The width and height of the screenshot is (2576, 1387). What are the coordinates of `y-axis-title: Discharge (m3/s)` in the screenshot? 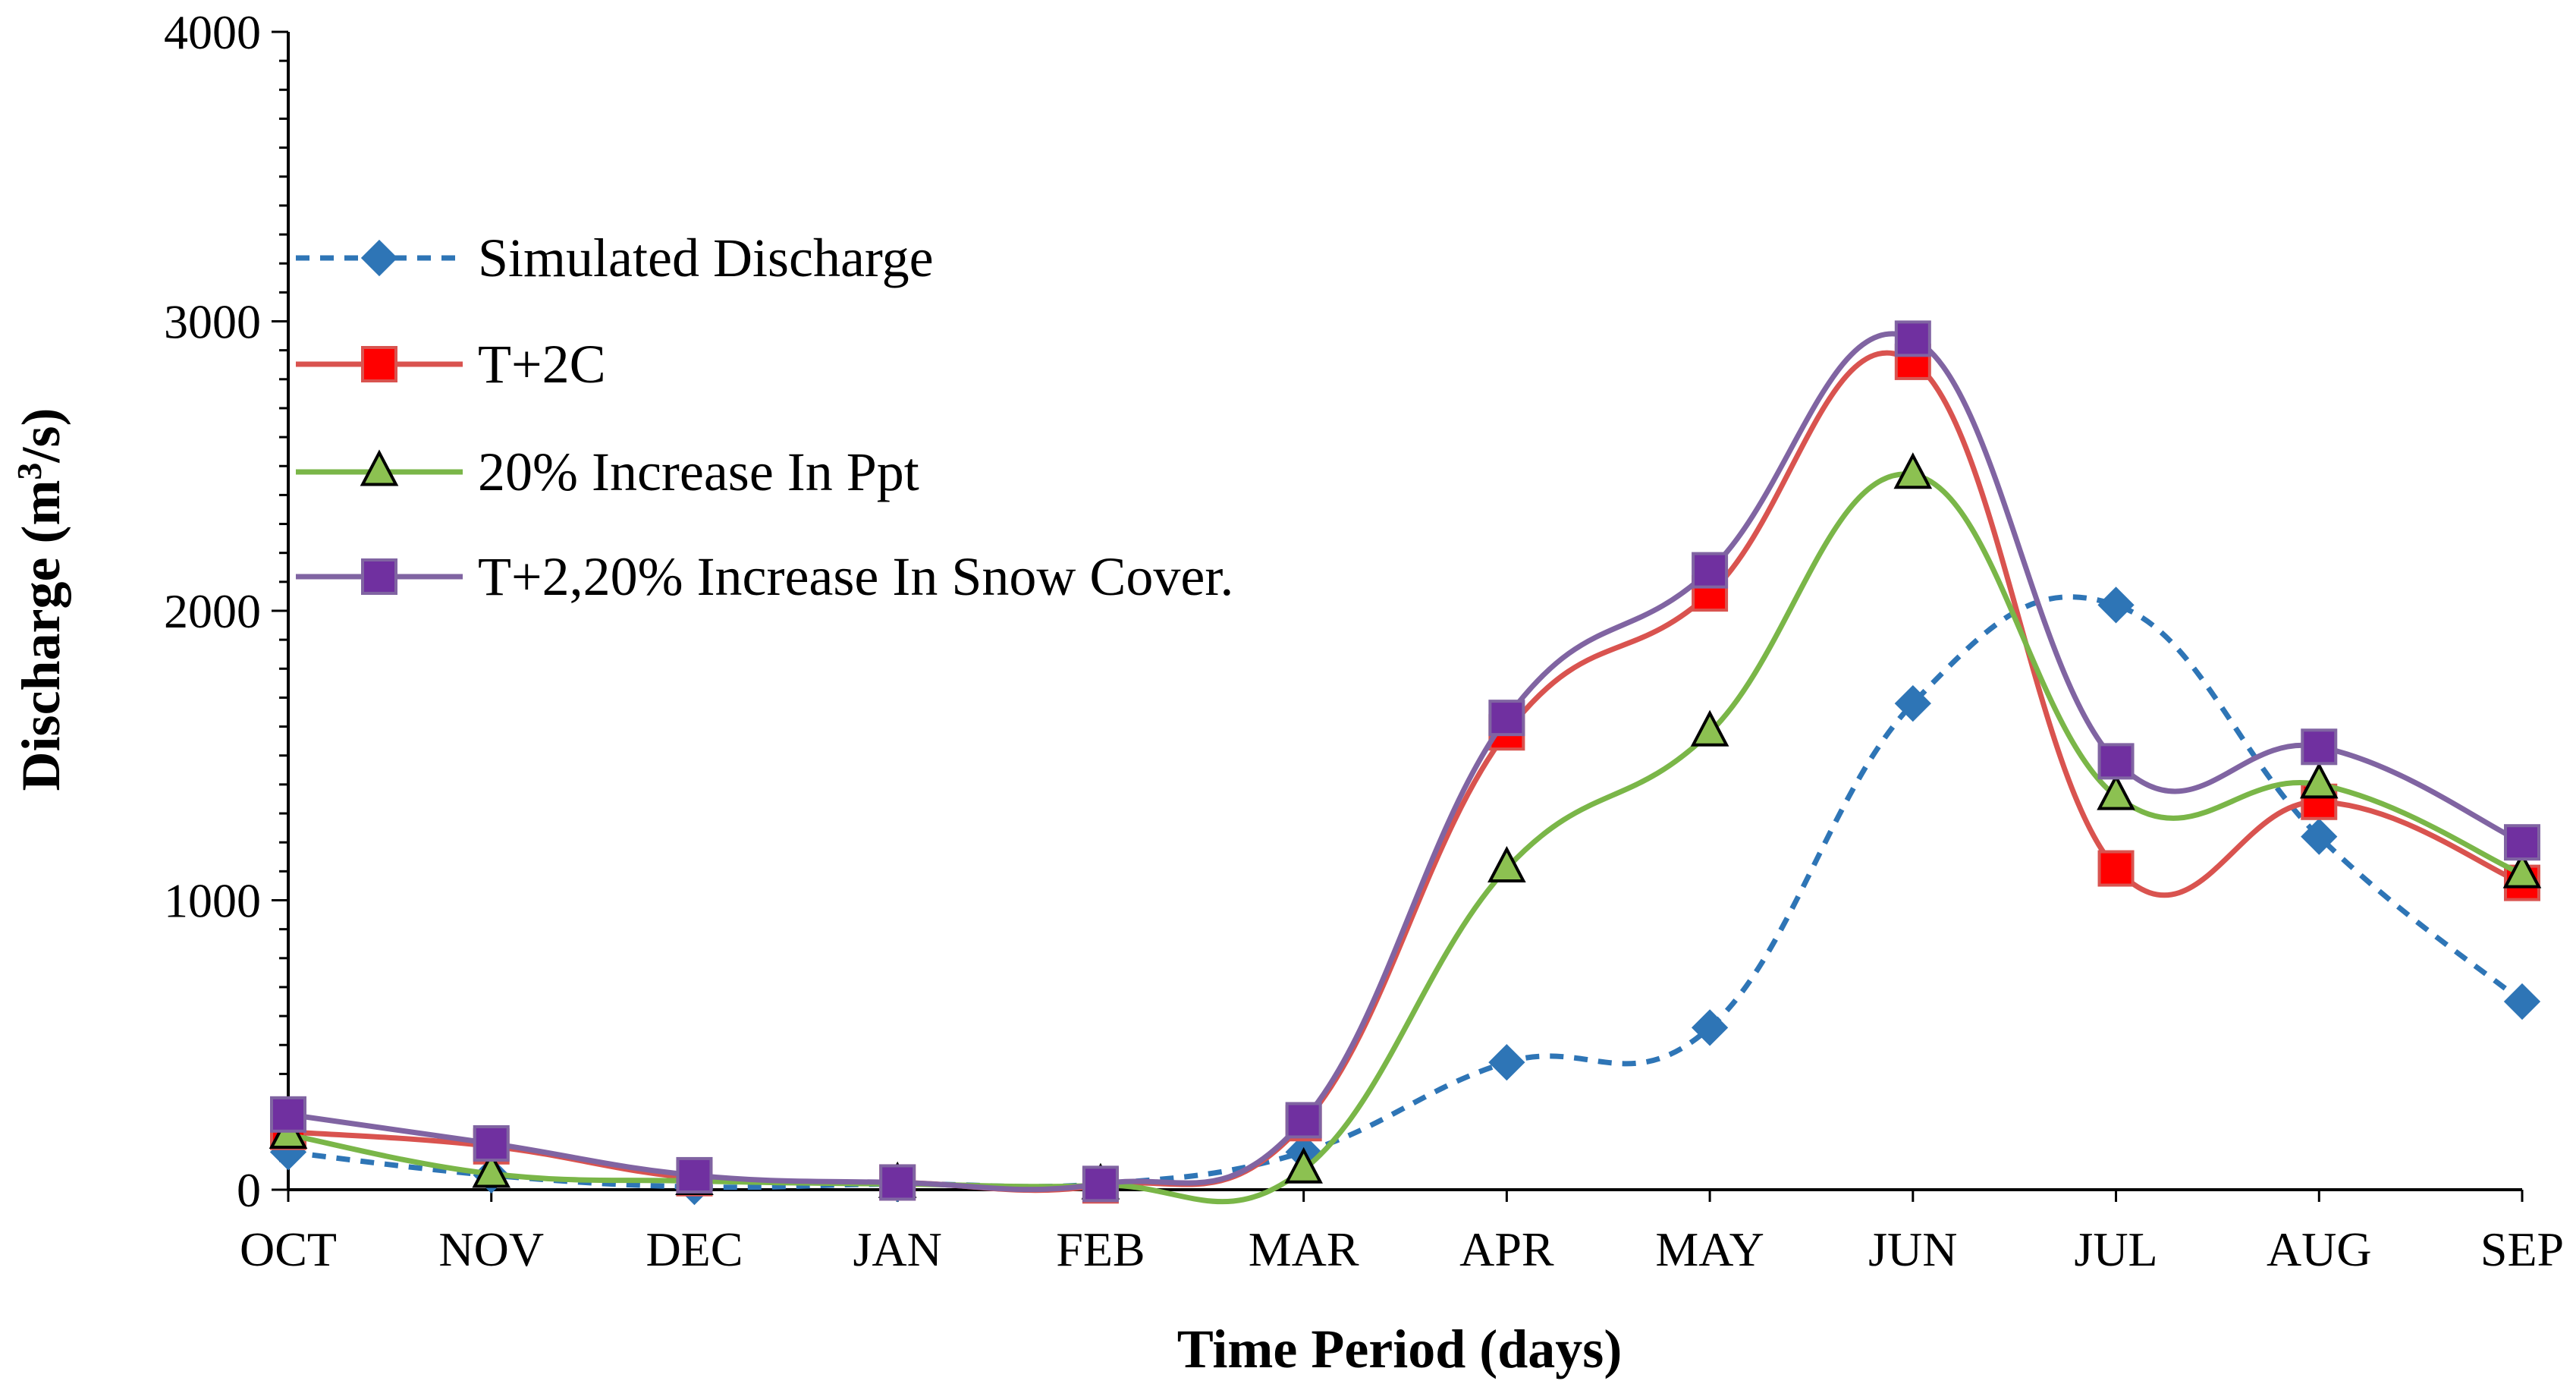 It's located at (40, 599).